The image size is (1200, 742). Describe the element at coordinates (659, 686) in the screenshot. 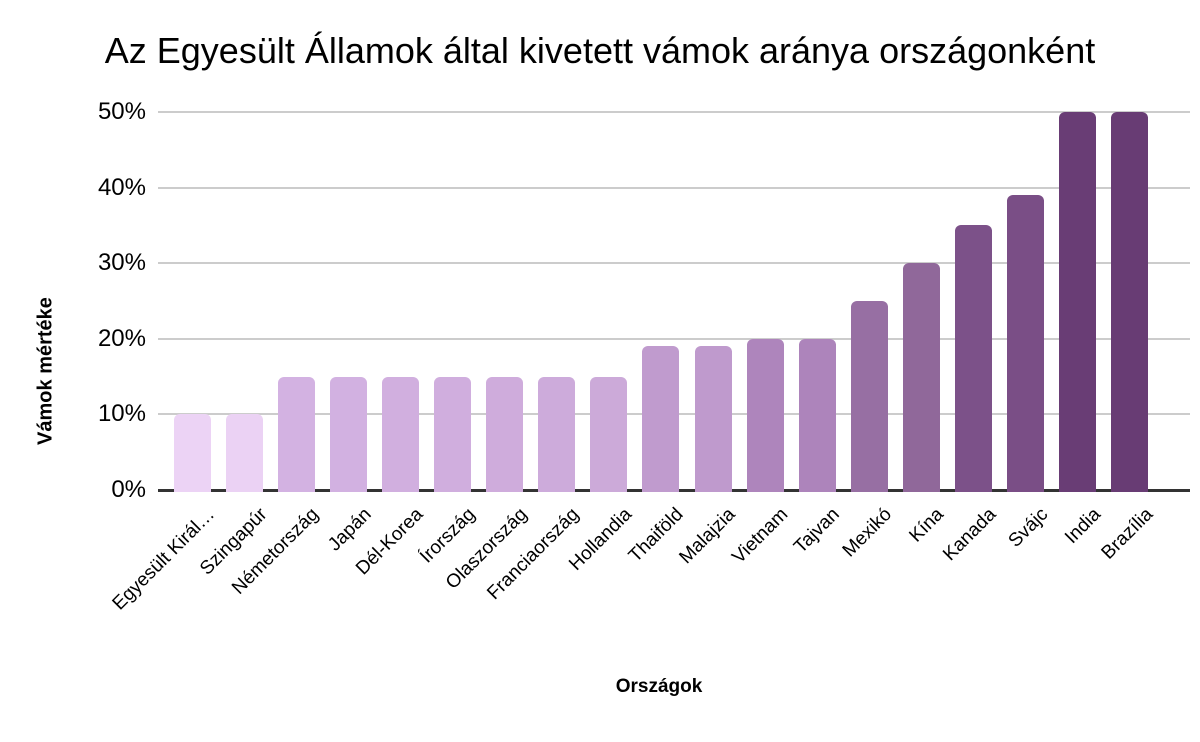

I see `x-axis-title: Országok` at that location.